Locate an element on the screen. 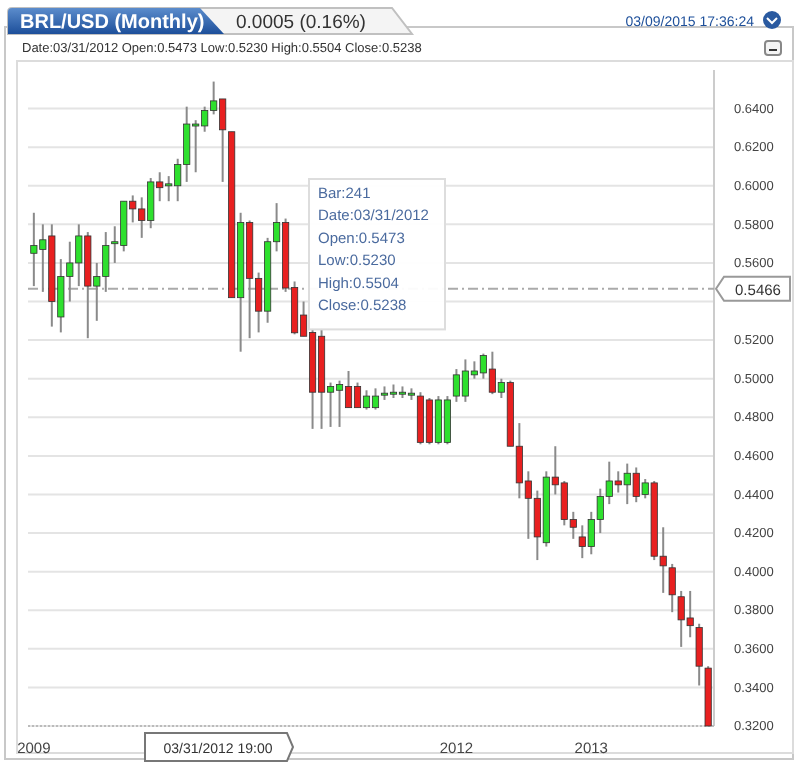 The height and width of the screenshot is (766, 800). chart-subtitle: 0.0005 (0.16%) is located at coordinates (301, 23).